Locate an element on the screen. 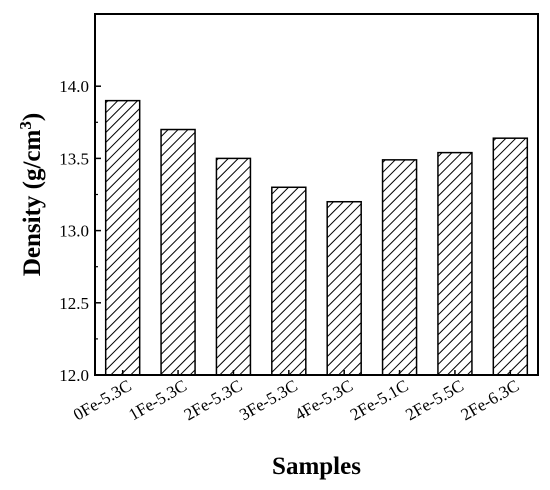 Image resolution: width=550 pixels, height=490 pixels. y-axis-title-main: Density (g/cm is located at coordinates (32, 202).